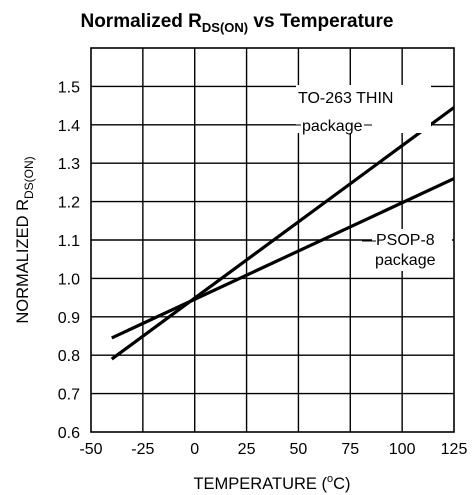  I want to click on y-tick-label: 1.1, so click(69, 241).